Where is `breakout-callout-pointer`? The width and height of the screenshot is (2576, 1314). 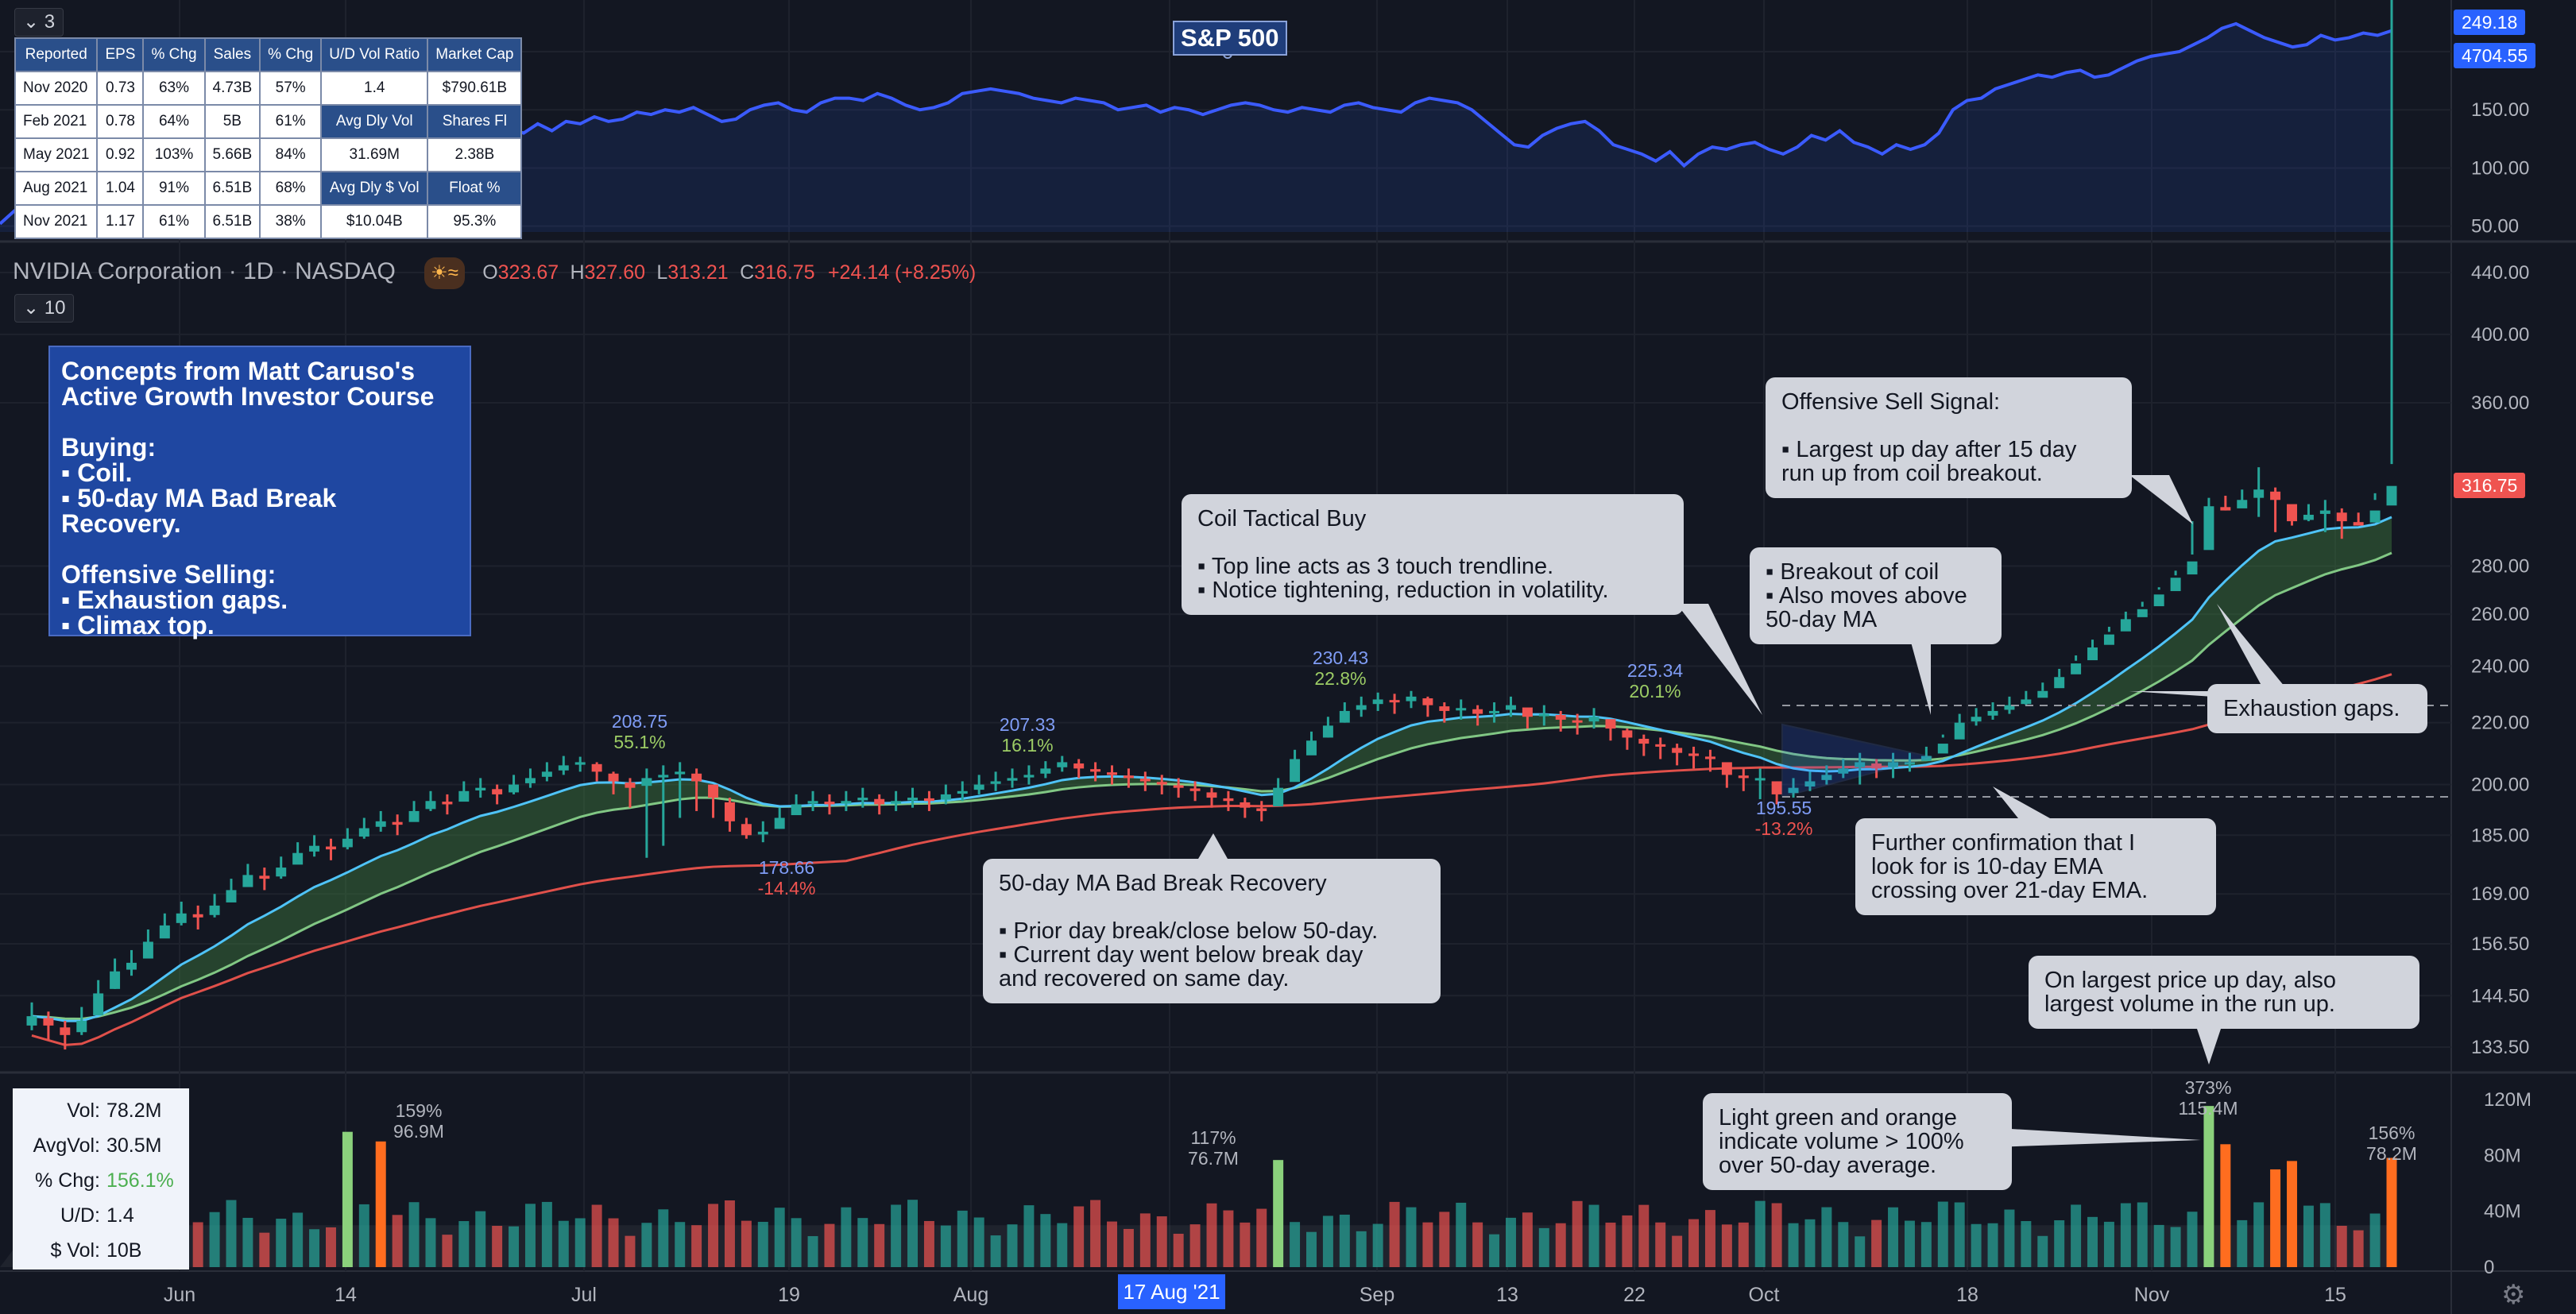
breakout-callout-pointer is located at coordinates (1919, 672).